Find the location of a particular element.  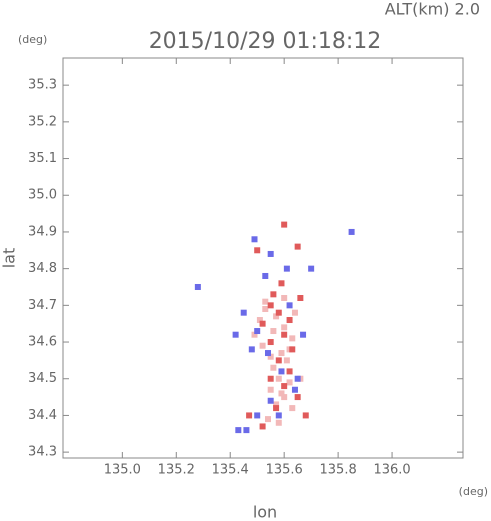

y-unit: (deg) is located at coordinates (32, 39).